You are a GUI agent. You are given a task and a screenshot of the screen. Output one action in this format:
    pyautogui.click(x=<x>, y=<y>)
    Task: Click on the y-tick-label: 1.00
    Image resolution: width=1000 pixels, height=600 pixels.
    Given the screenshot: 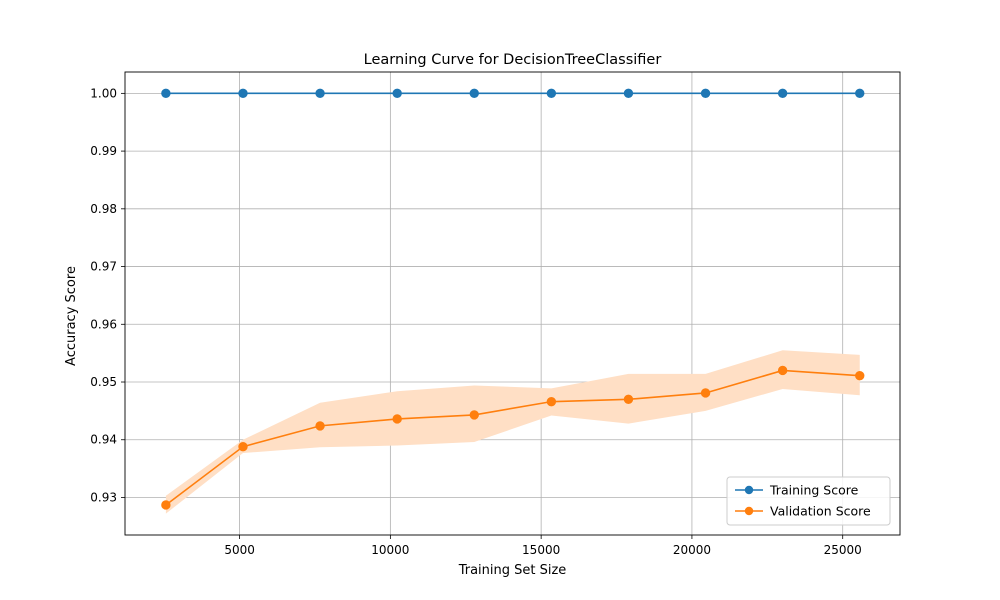 What is the action you would take?
    pyautogui.click(x=103, y=93)
    